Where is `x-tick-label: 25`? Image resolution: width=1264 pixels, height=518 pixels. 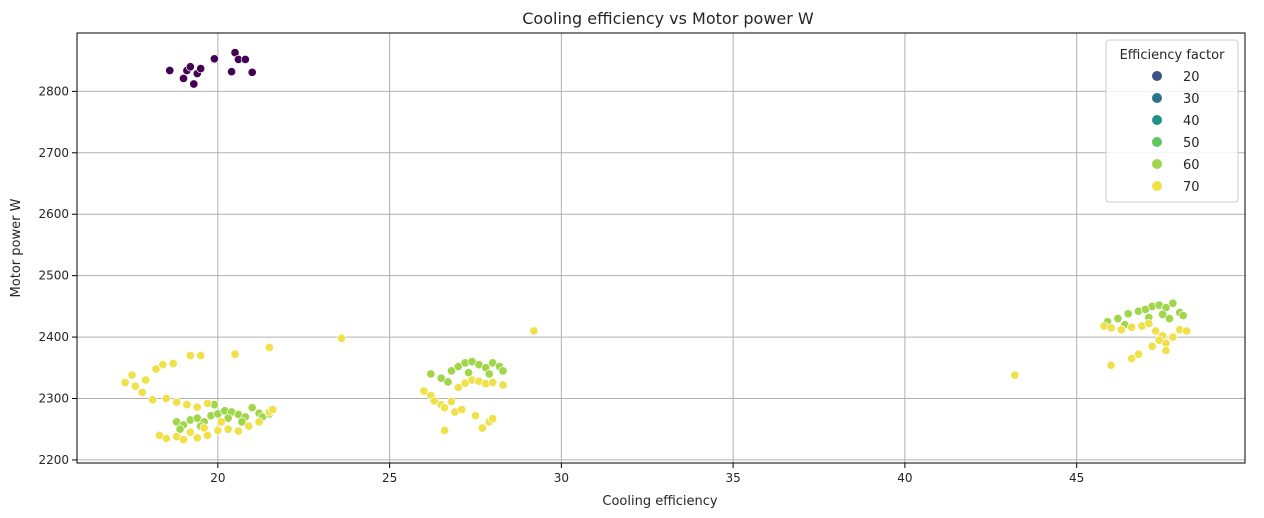 x-tick-label: 25 is located at coordinates (389, 478).